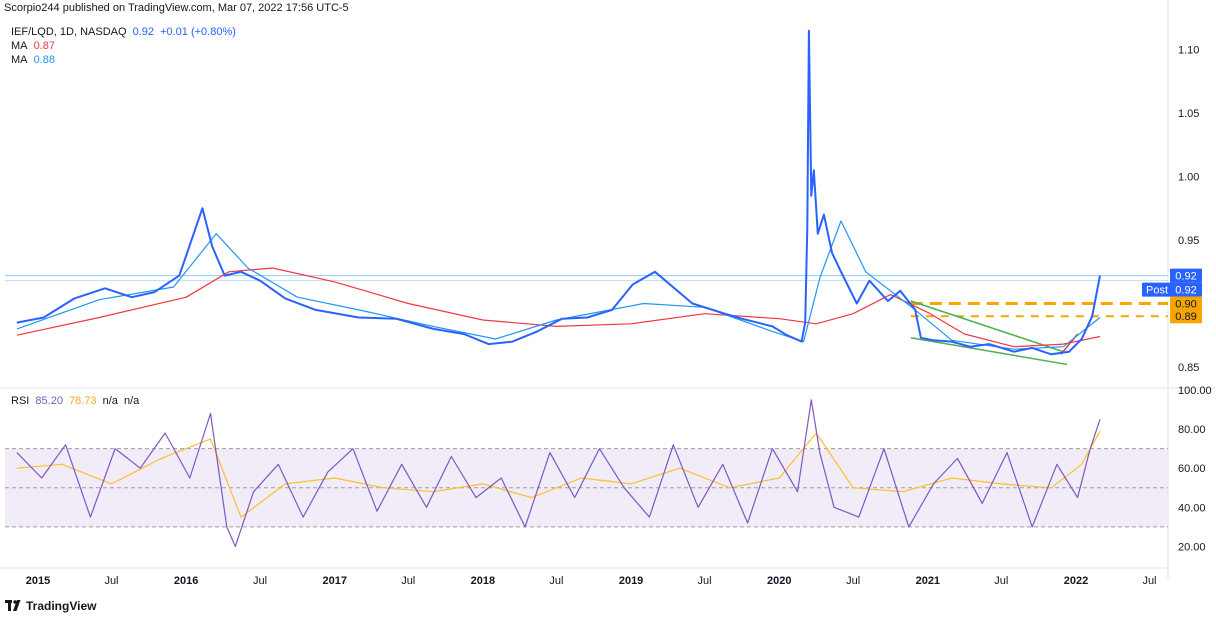 This screenshot has height=617, width=1216. What do you see at coordinates (61, 606) in the screenshot?
I see `brand-name: TradingView` at bounding box center [61, 606].